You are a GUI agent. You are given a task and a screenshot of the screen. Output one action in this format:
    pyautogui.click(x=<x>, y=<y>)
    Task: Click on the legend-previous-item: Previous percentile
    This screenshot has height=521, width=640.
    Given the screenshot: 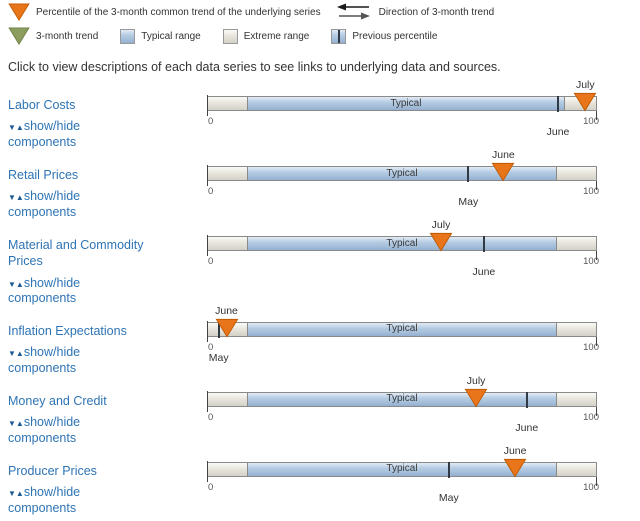 What is the action you would take?
    pyautogui.click(x=384, y=36)
    